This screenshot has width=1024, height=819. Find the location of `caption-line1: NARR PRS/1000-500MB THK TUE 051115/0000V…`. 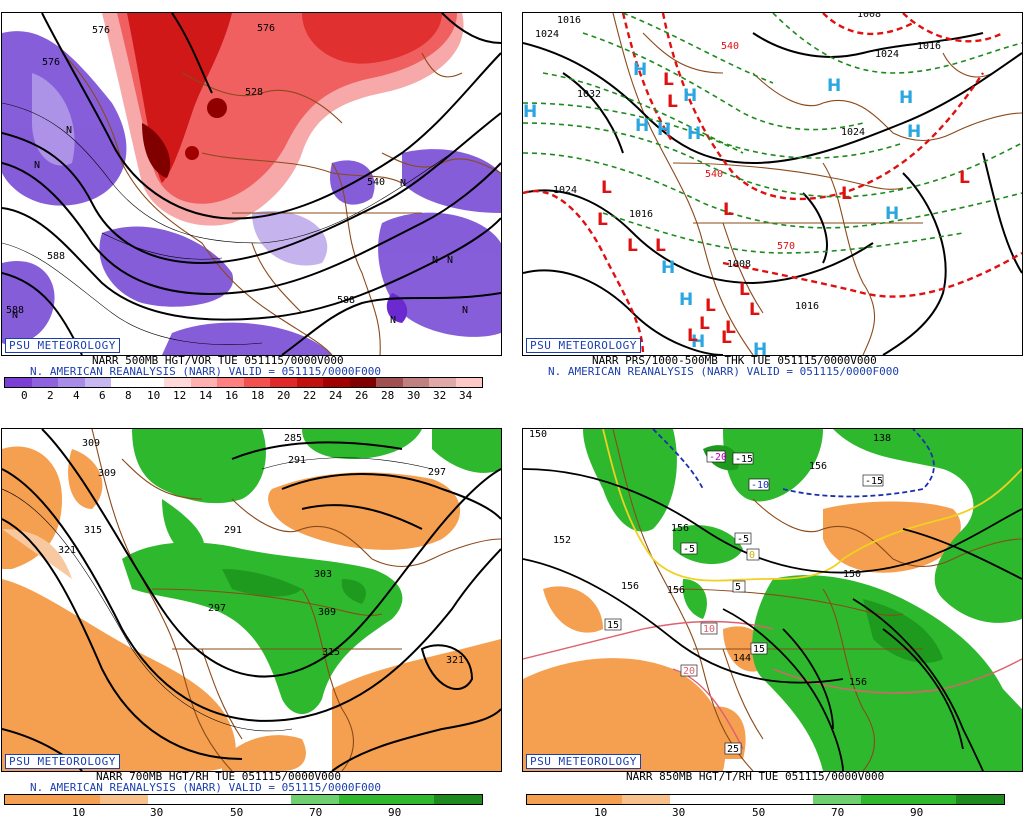

caption-line1: NARR PRS/1000-500MB THK TUE 051115/0000V… is located at coordinates (734, 360).